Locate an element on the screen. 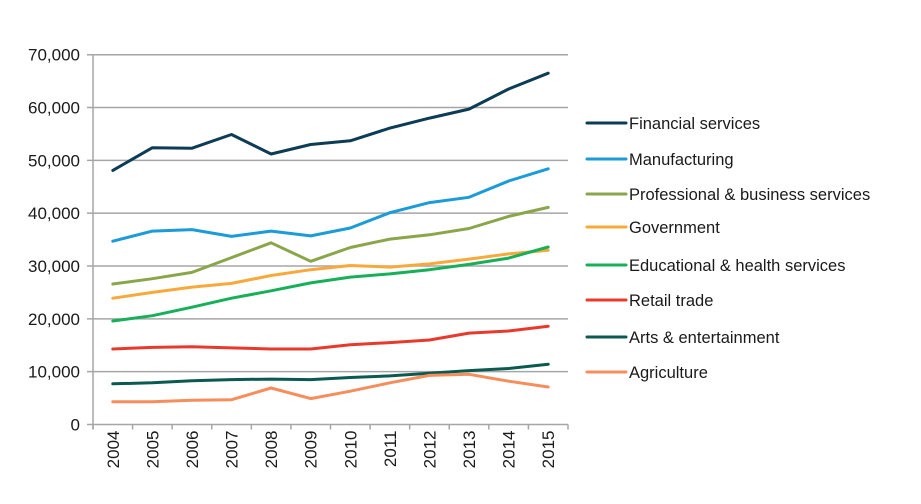  legend-label: Financial services is located at coordinates (694, 124).